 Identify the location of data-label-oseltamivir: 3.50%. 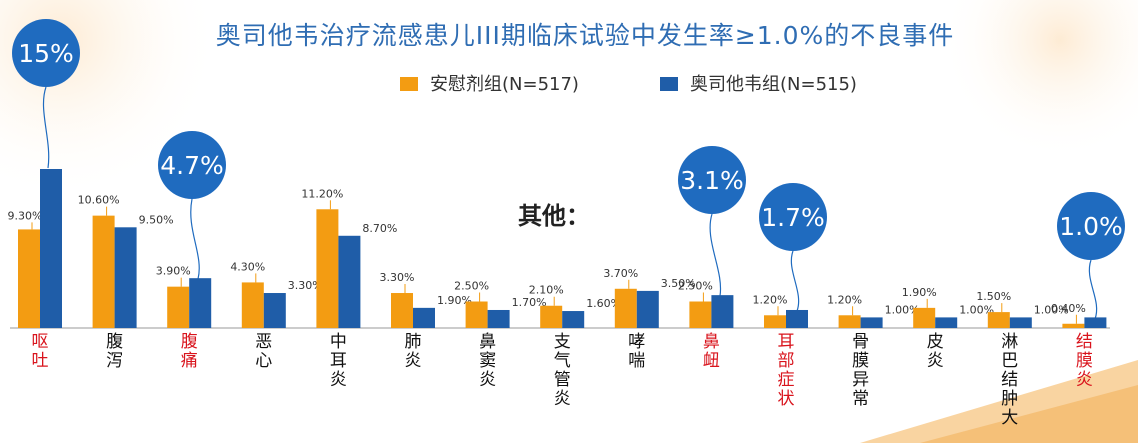
(678, 283).